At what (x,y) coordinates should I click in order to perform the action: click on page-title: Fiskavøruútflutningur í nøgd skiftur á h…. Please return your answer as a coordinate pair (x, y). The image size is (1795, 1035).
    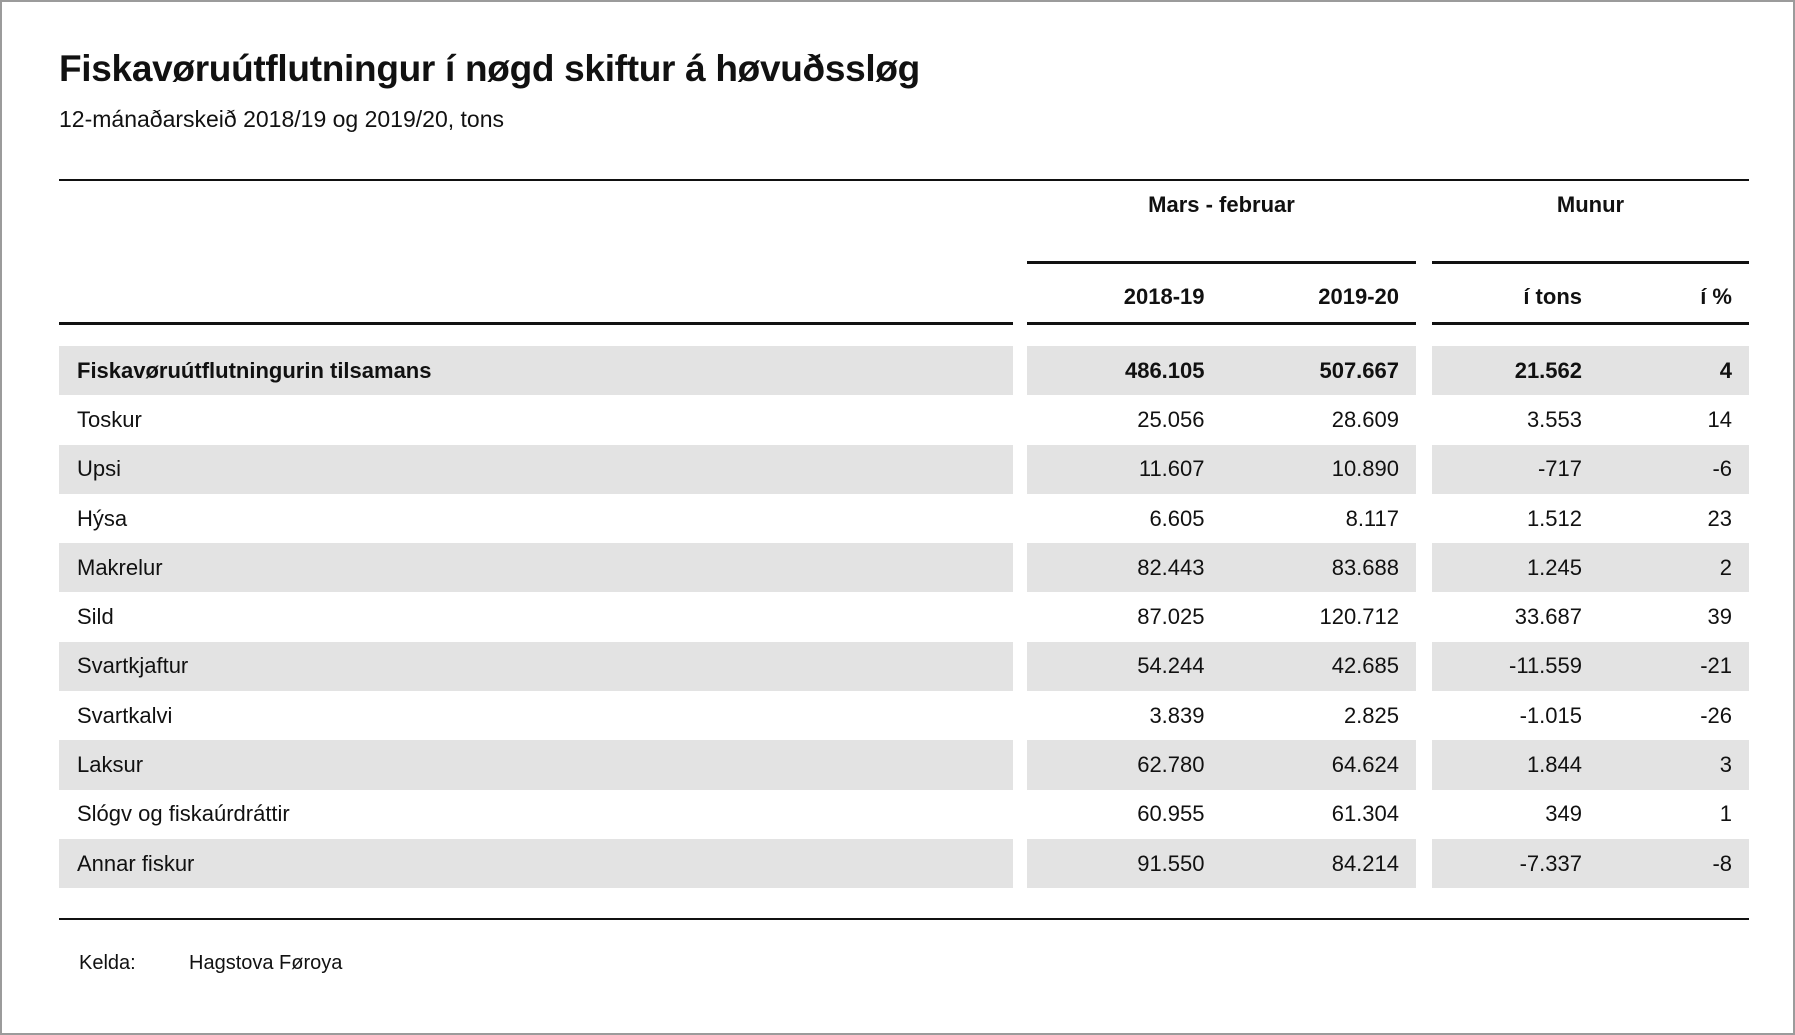
    Looking at the image, I should click on (489, 68).